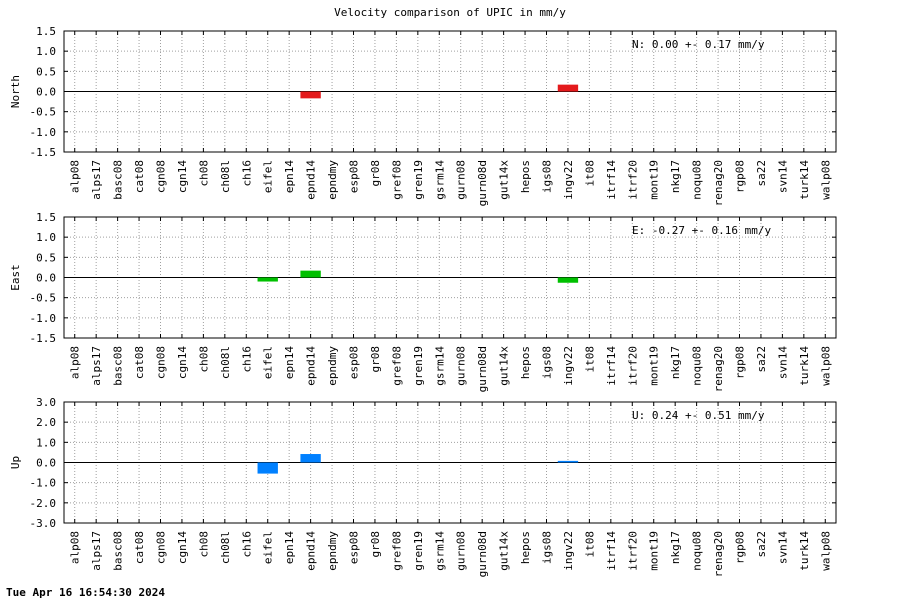 The height and width of the screenshot is (600, 900). I want to click on y-axis-label: East, so click(15, 277).